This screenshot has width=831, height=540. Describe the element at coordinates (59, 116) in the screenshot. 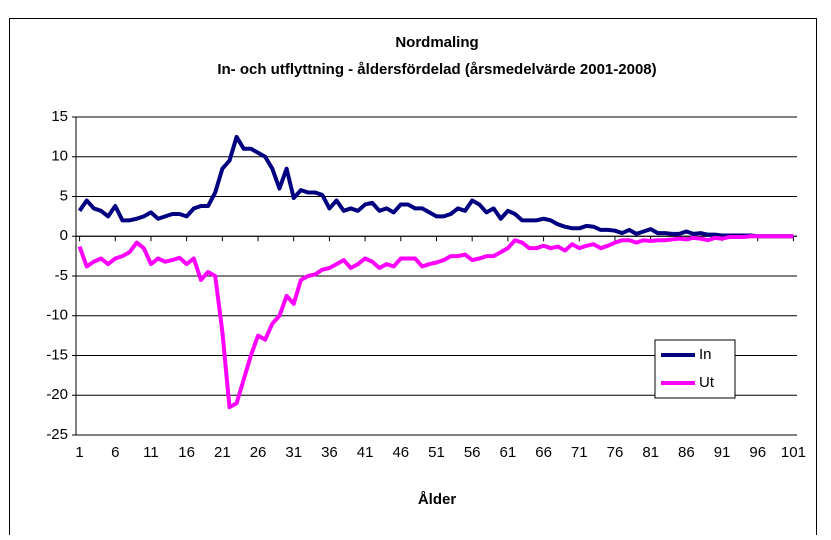

I see `y-tick-label: 15` at that location.